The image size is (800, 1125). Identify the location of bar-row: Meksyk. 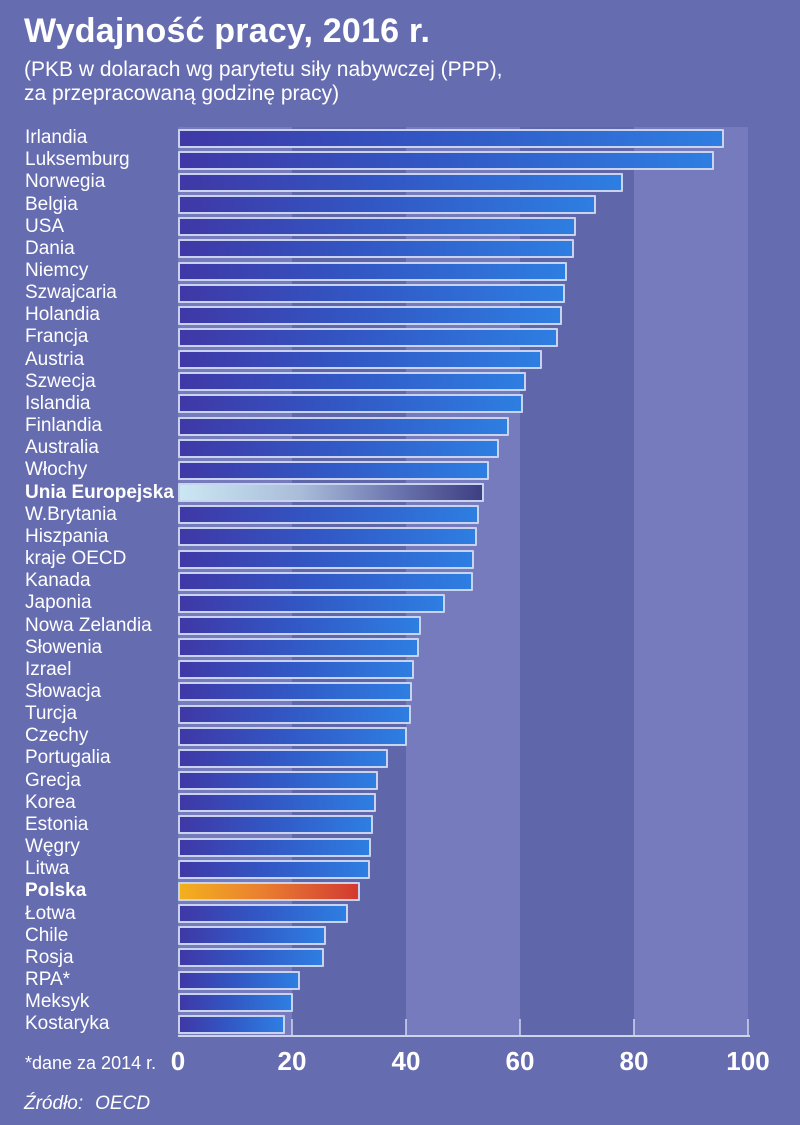
(386, 1002).